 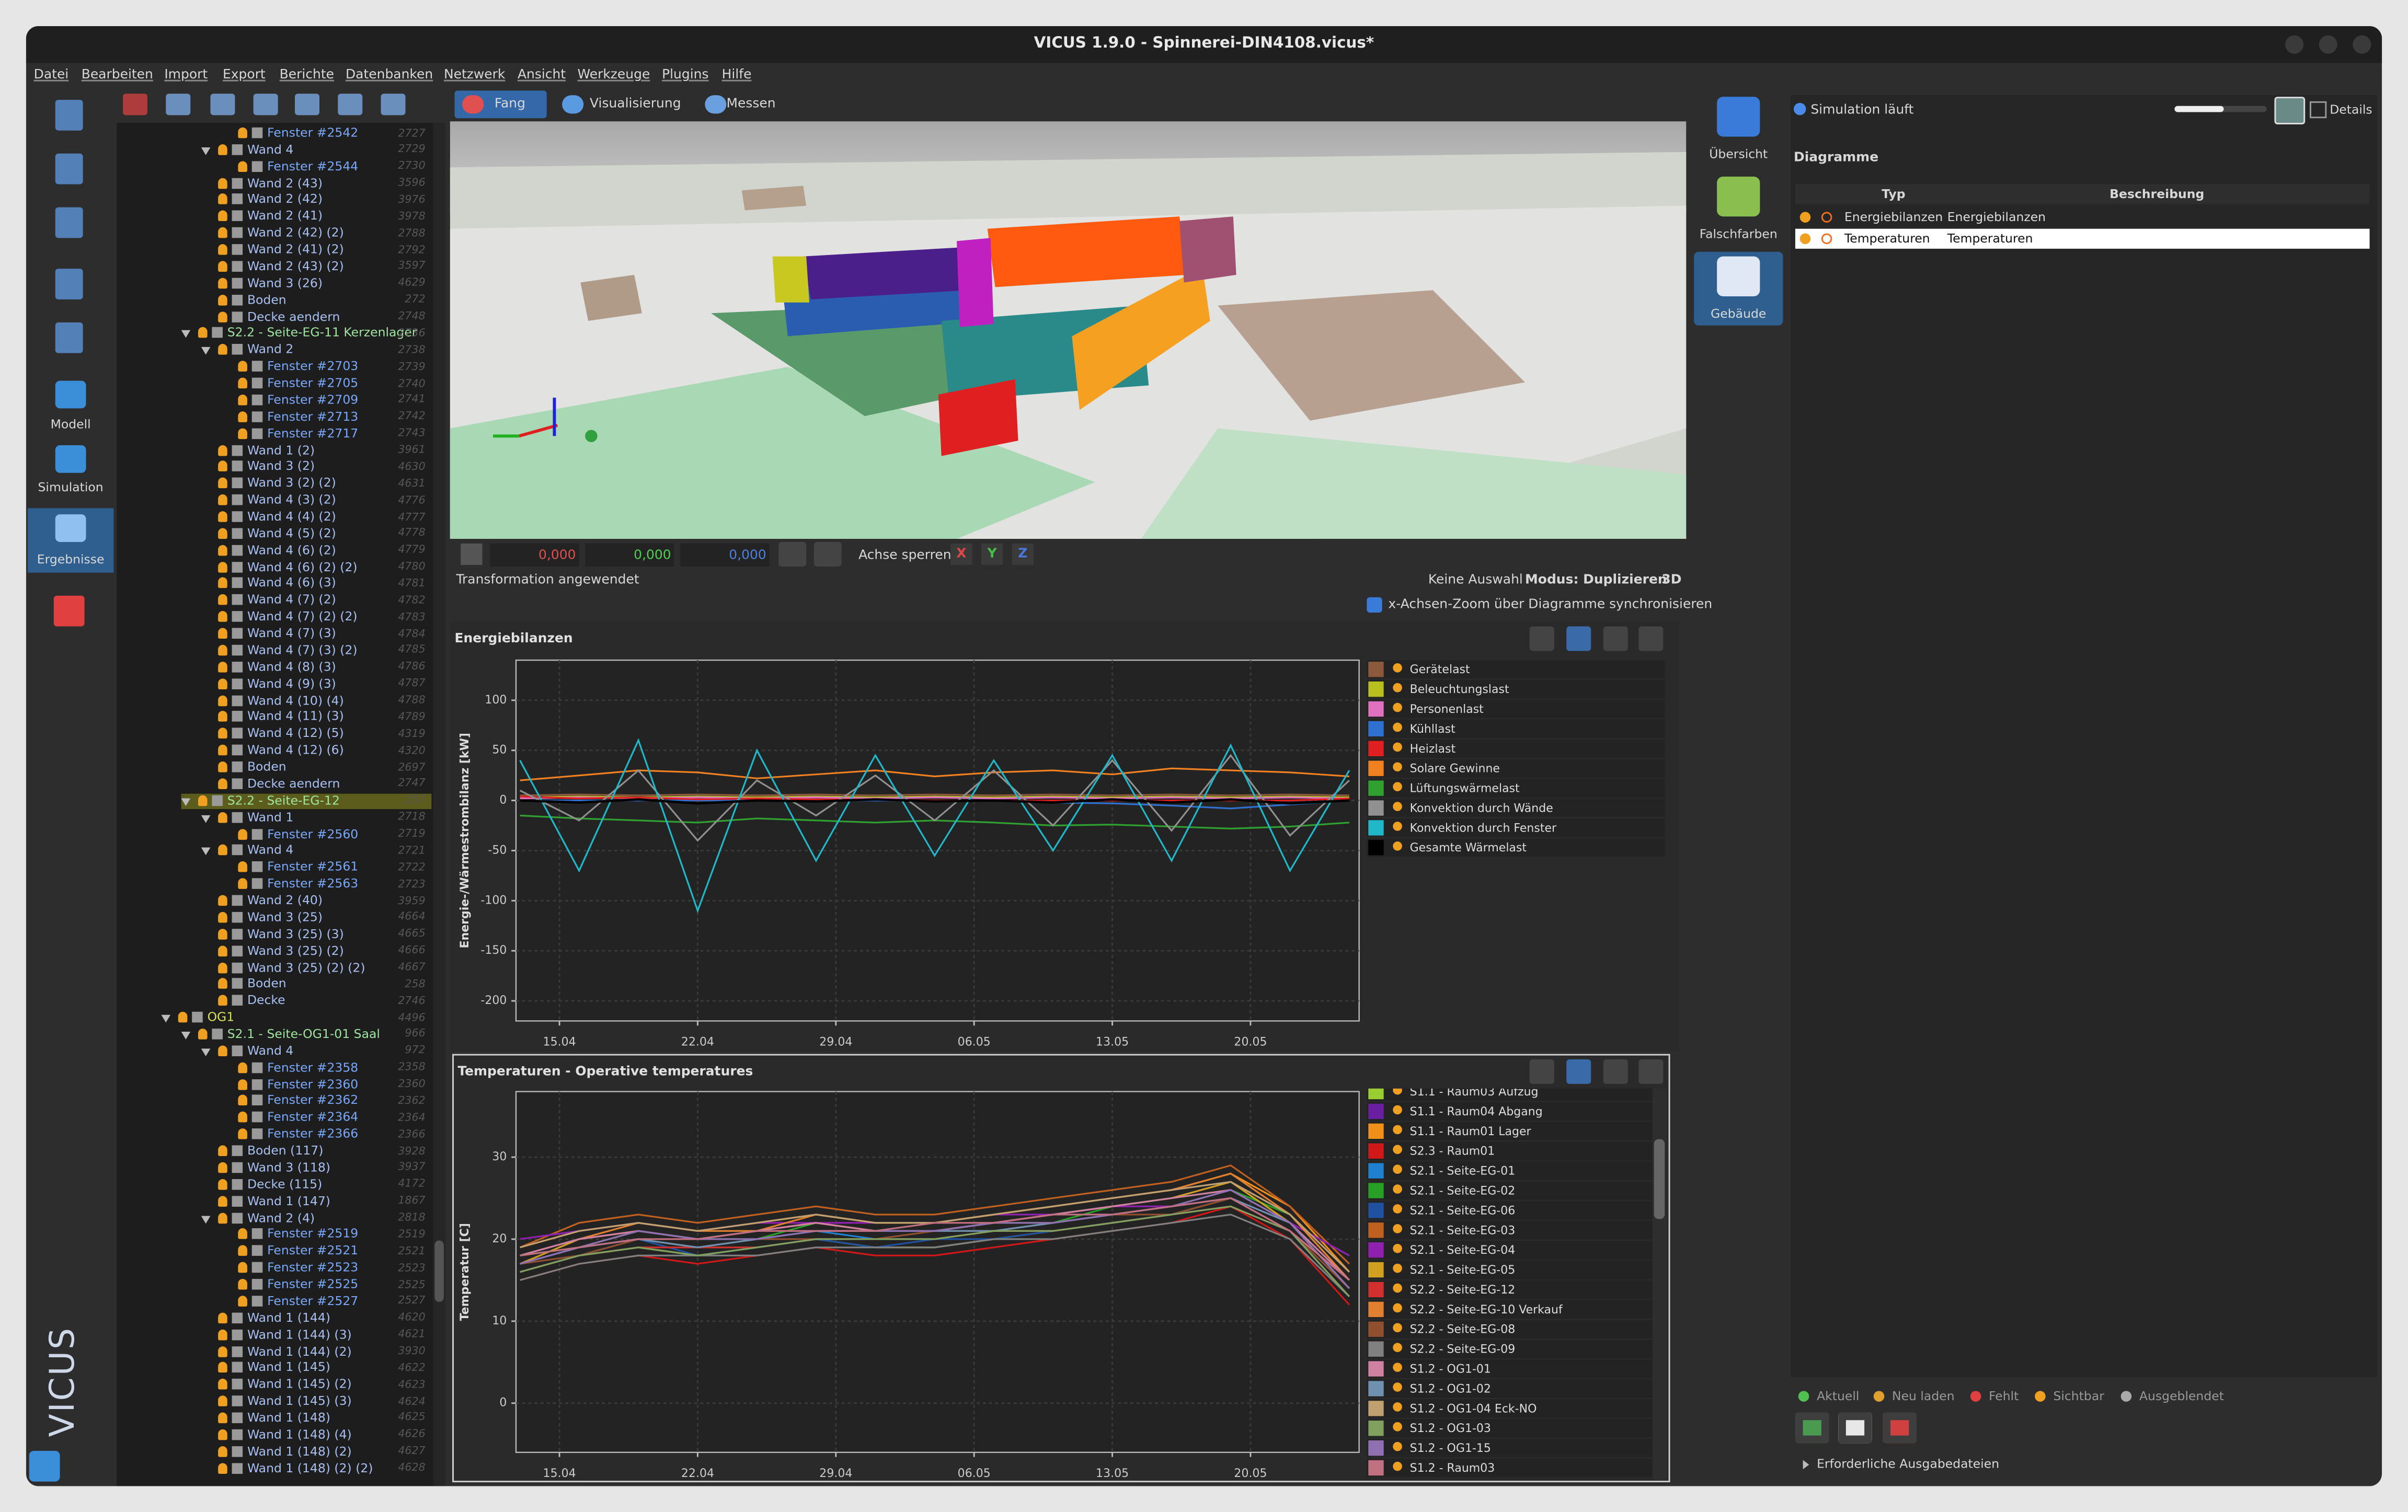 What do you see at coordinates (291, 550) in the screenshot?
I see `tree-label: Wand 4 (6) (2)` at bounding box center [291, 550].